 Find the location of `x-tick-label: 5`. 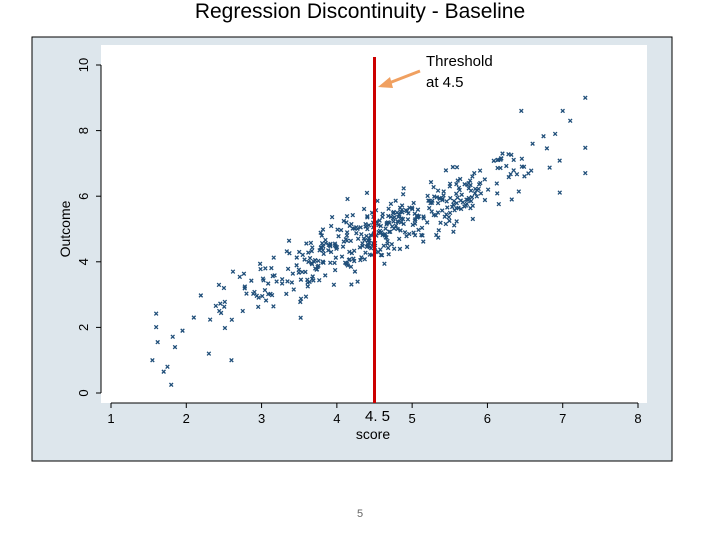

x-tick-label: 5 is located at coordinates (412, 418).